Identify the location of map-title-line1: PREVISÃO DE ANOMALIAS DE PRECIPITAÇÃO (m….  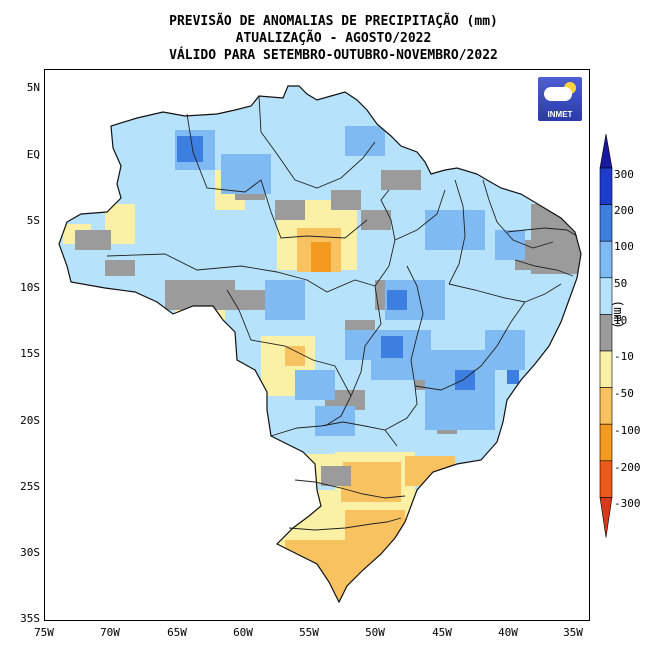
(333, 21).